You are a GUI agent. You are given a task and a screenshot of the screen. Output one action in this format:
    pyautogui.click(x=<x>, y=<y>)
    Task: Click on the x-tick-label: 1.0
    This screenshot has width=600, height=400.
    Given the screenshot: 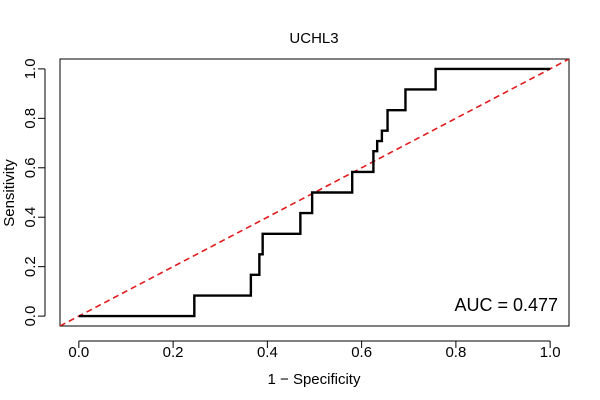 What is the action you would take?
    pyautogui.click(x=550, y=352)
    